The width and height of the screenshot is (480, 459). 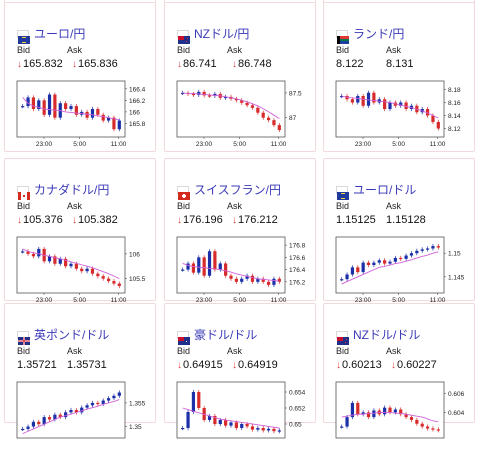 What do you see at coordinates (258, 365) in the screenshot?
I see `ask-price: 0.64919` at bounding box center [258, 365].